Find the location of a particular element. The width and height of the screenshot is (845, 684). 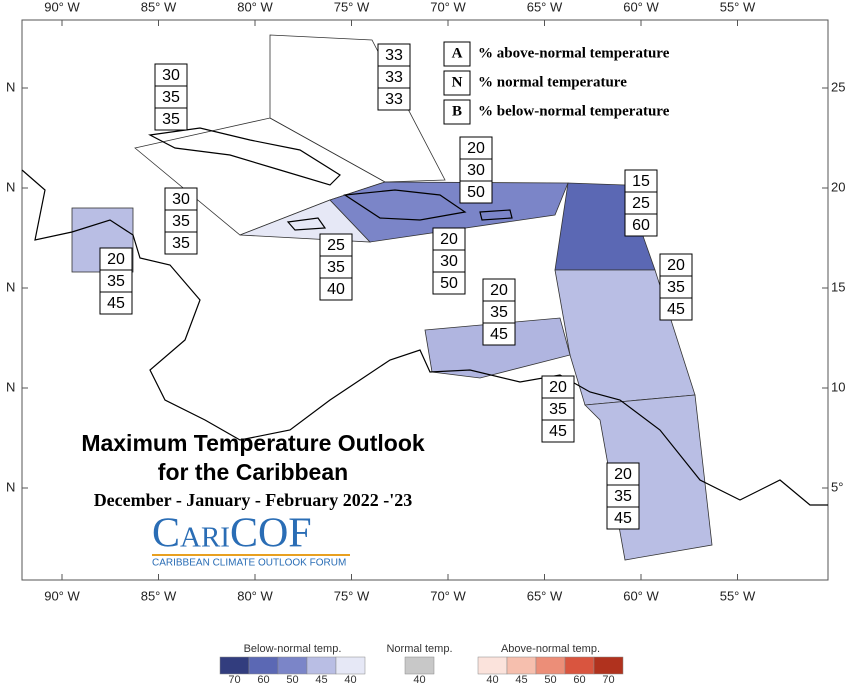

lat-label: 20 is located at coordinates (838, 186).